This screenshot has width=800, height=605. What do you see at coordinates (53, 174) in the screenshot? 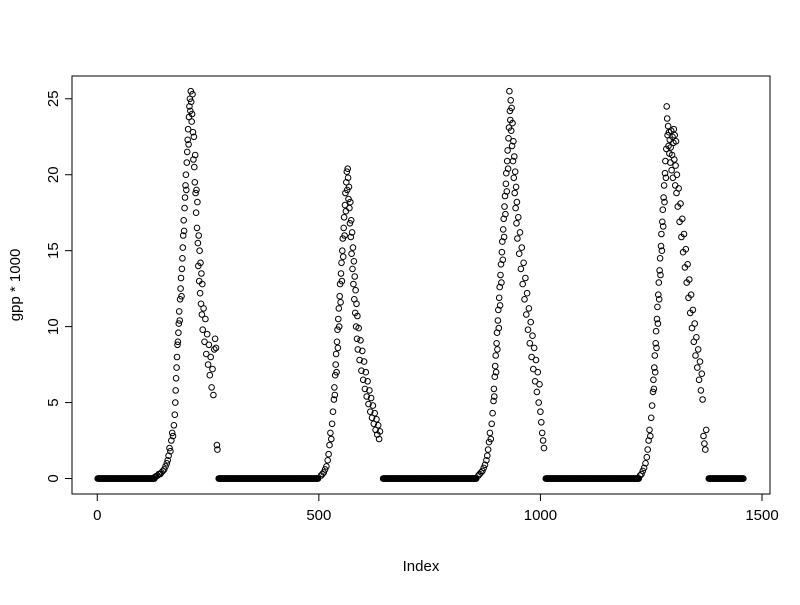
I see `y-tick-label: 20` at bounding box center [53, 174].